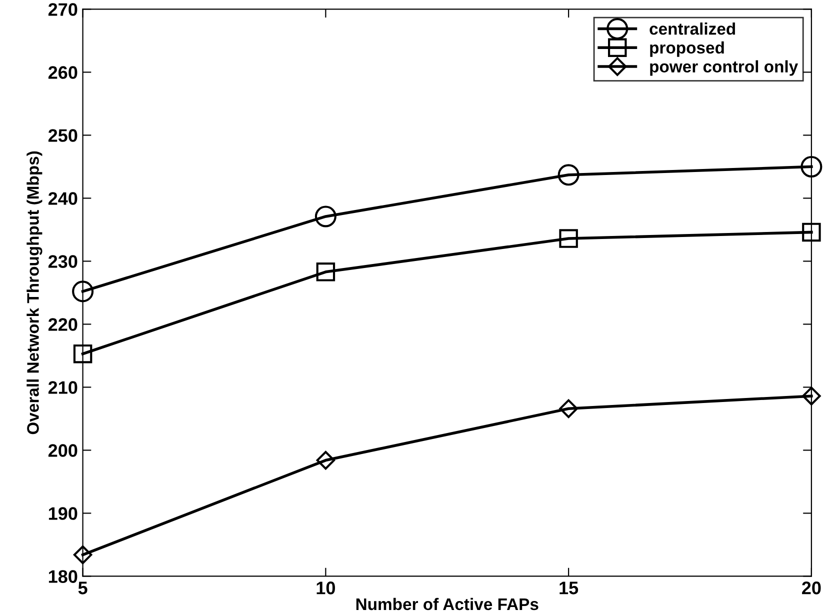 The width and height of the screenshot is (828, 613). What do you see at coordinates (687, 49) in the screenshot?
I see `legend-label: proposed` at bounding box center [687, 49].